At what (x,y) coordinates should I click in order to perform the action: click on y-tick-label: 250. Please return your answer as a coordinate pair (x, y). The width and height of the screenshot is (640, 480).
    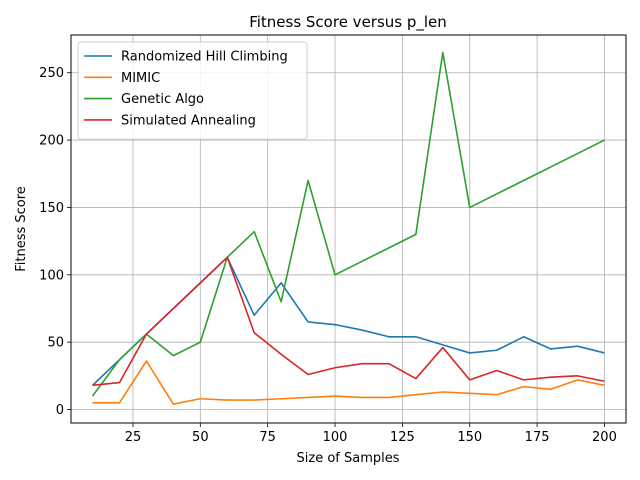
    Looking at the image, I should click on (51, 73).